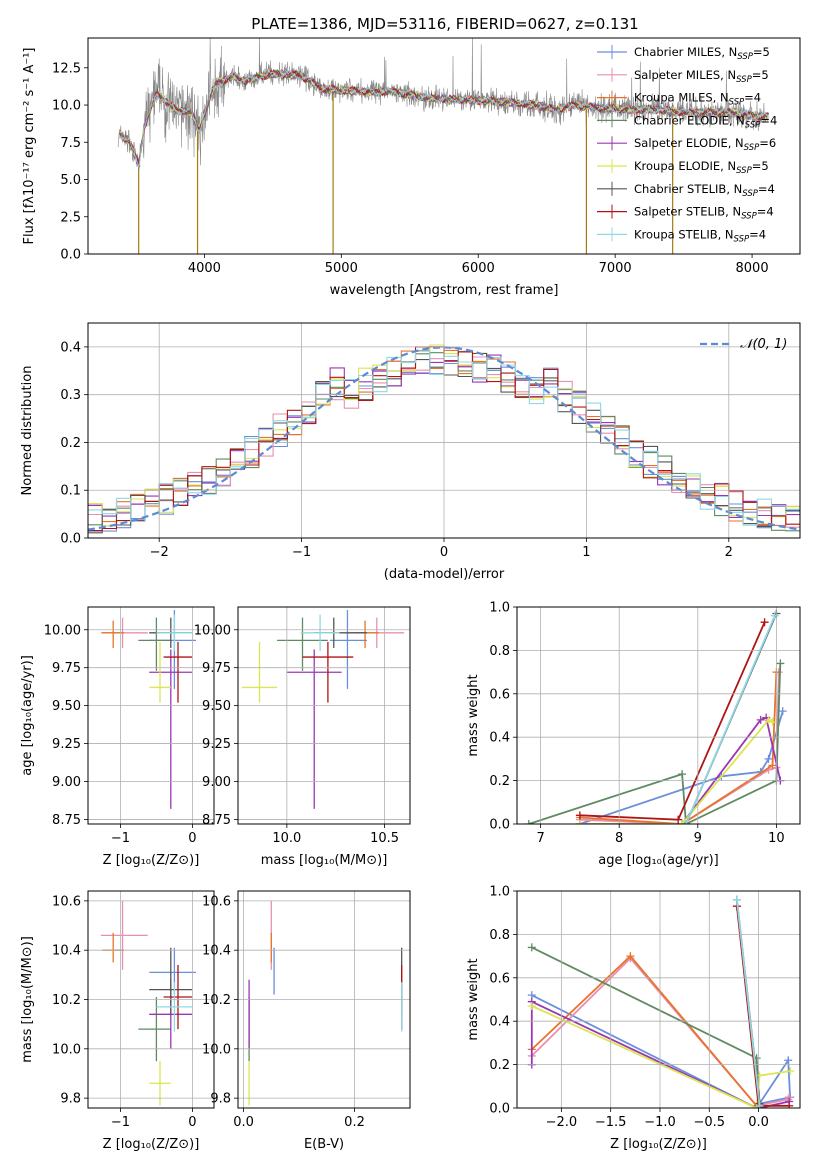 The image size is (819, 1170). I want to click on plot-area-age_vs_Z, so click(148, 709).